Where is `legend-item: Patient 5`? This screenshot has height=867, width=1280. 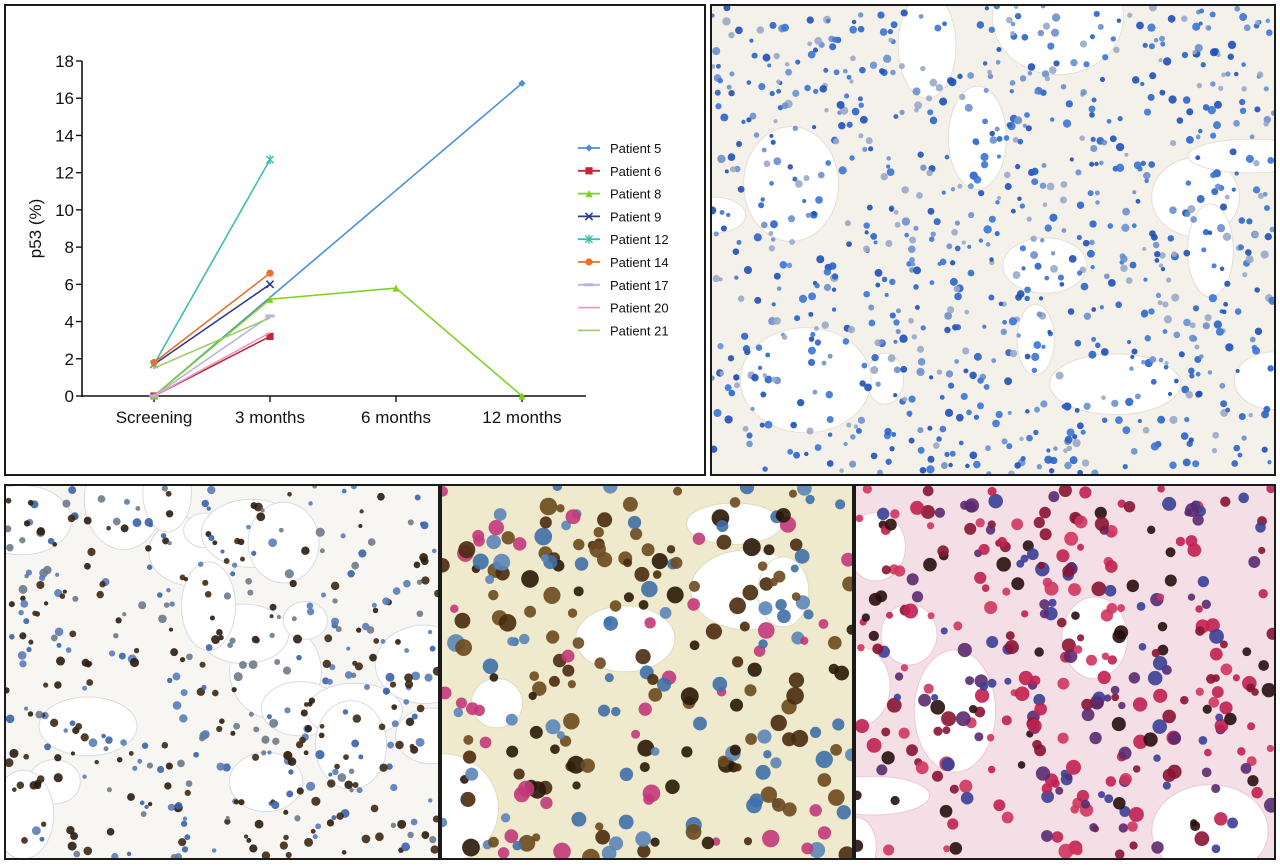
legend-item: Patient 5 is located at coordinates (619, 148).